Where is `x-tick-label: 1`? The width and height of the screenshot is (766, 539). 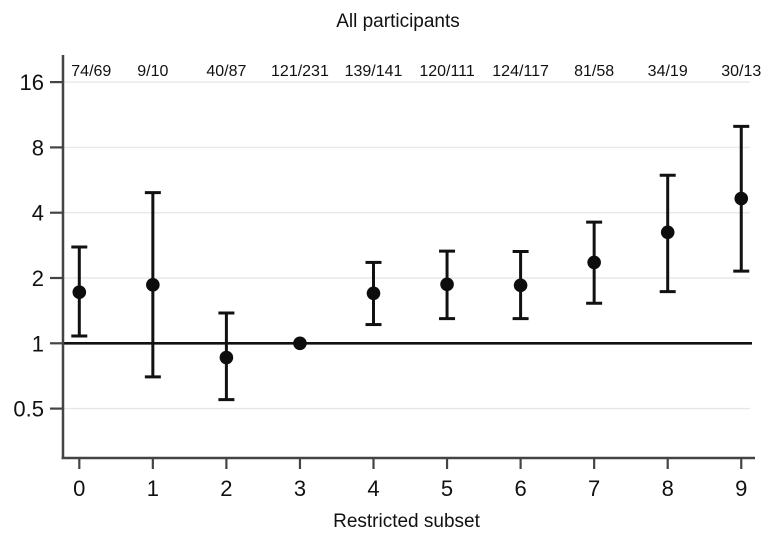
x-tick-label: 1 is located at coordinates (153, 488).